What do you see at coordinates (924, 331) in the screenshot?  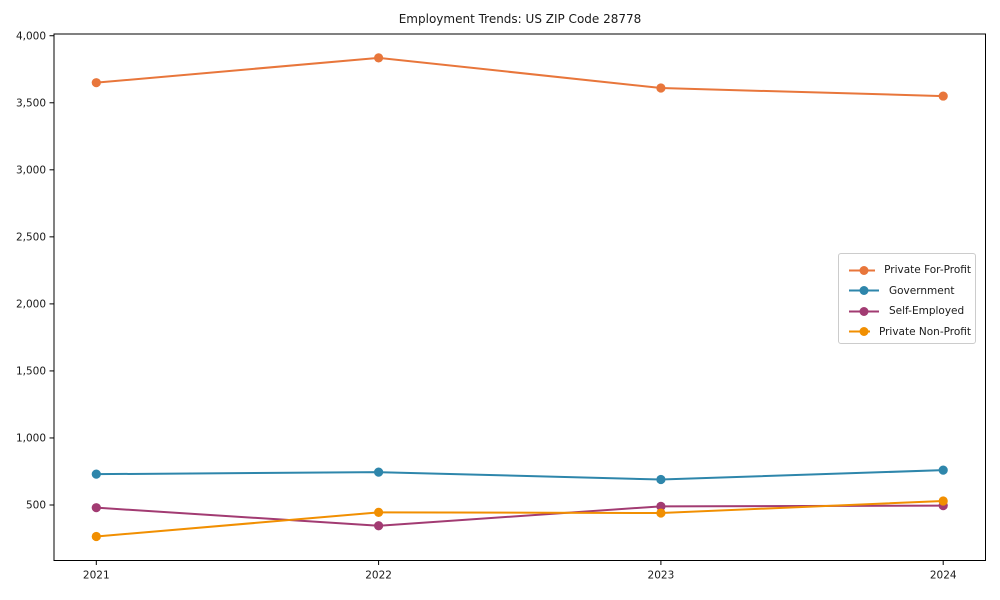 I see `legend-item-label: Private Non-Profit` at bounding box center [924, 331].